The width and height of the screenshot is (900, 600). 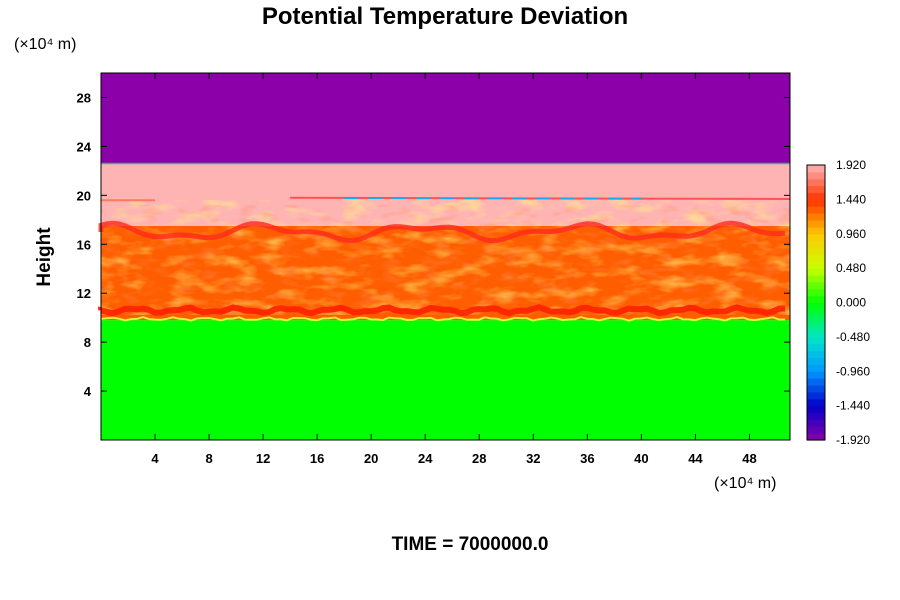 I want to click on y-tick-label: 4, so click(x=88, y=391).